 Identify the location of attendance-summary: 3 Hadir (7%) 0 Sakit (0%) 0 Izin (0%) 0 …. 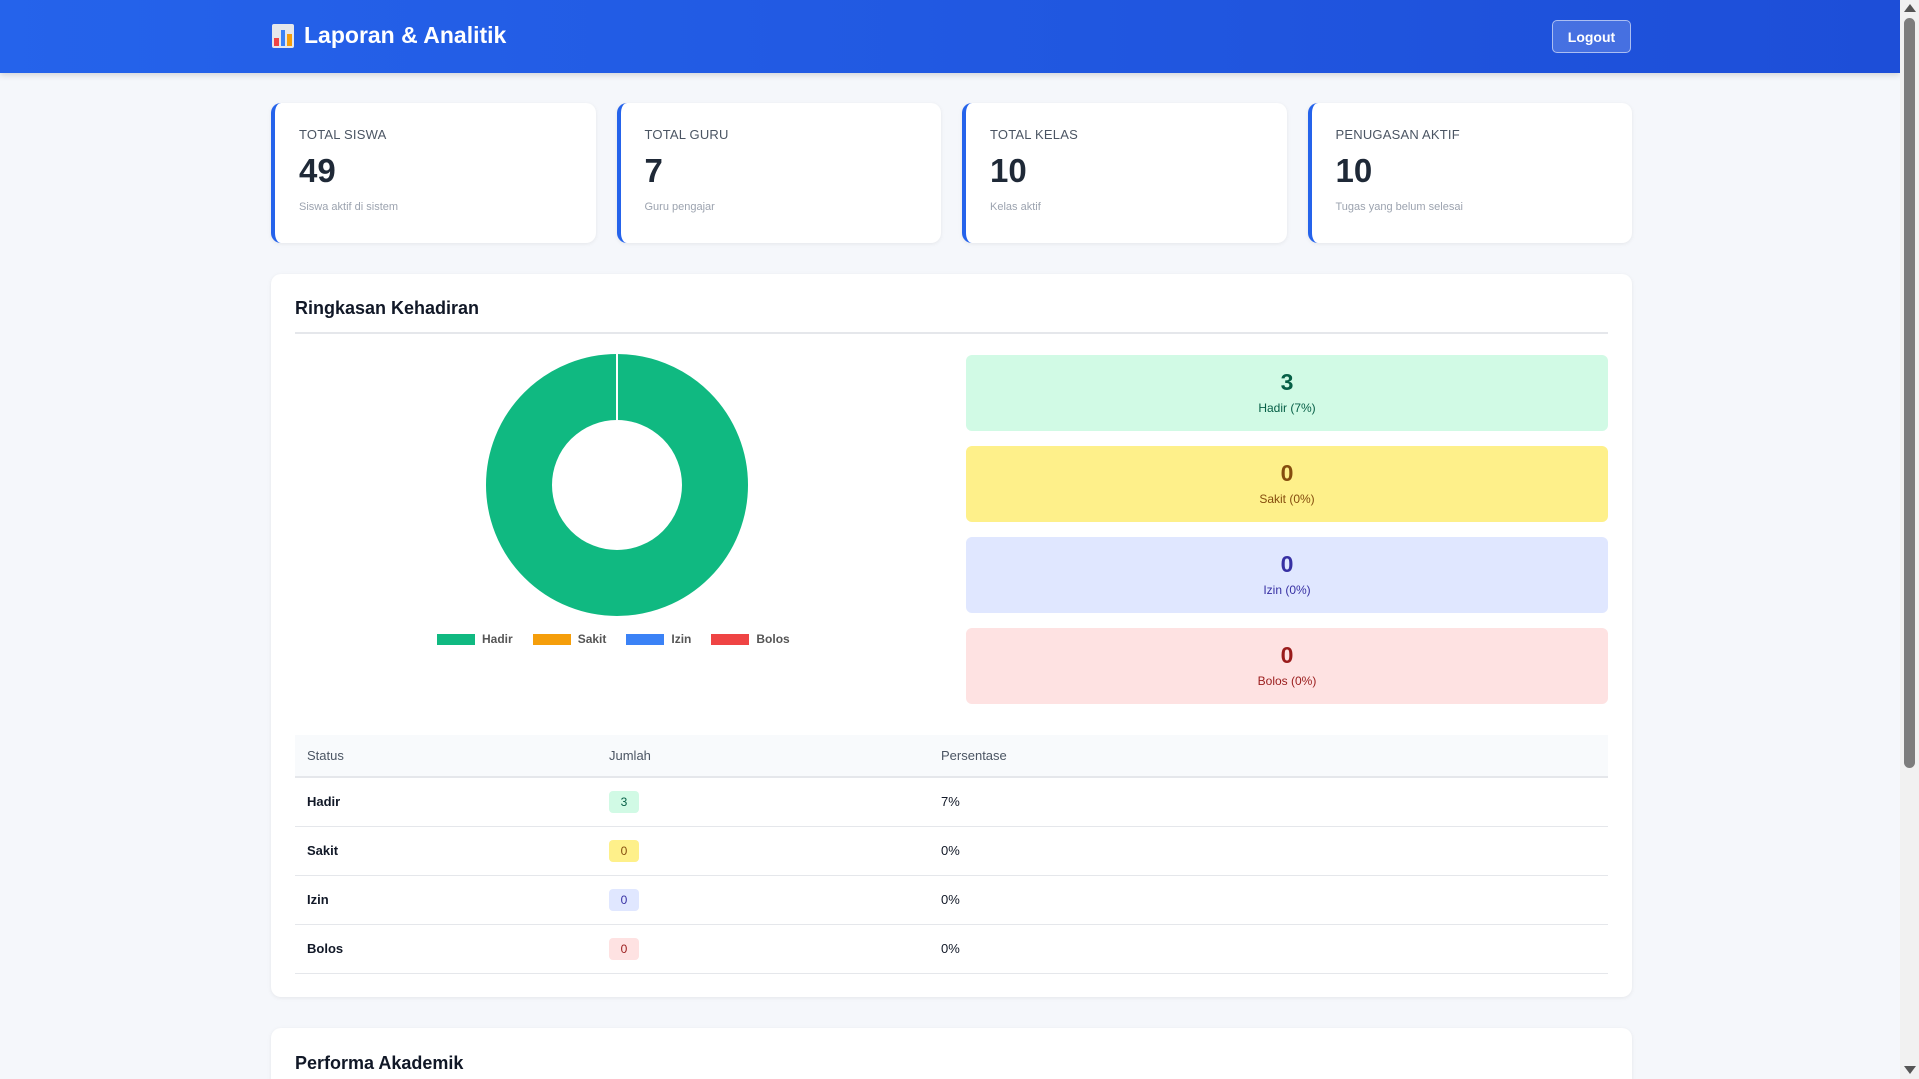
(1287, 537).